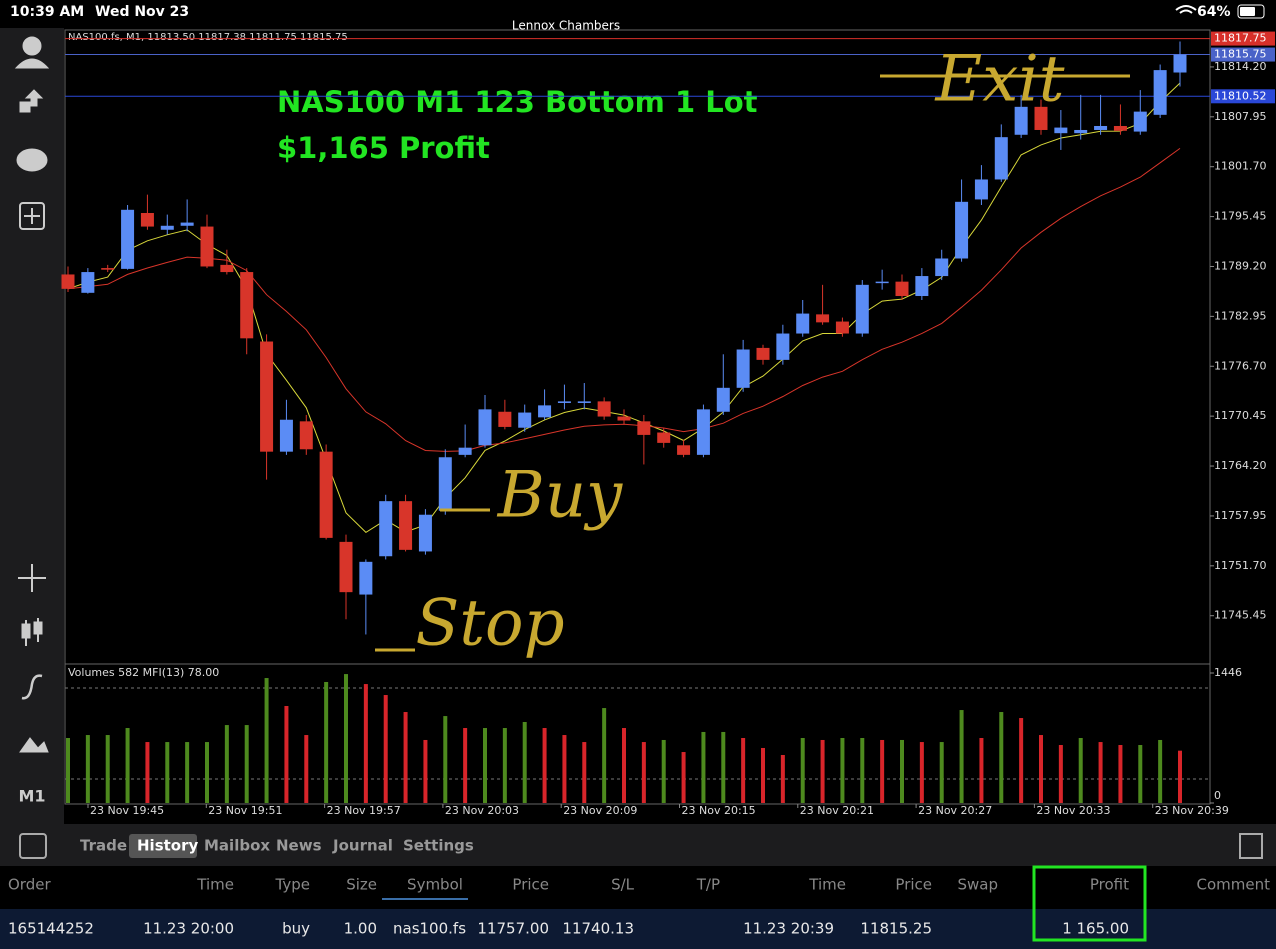 Image resolution: width=1276 pixels, height=949 pixels. What do you see at coordinates (513, 929) in the screenshot?
I see `table-cell: 11757.00` at bounding box center [513, 929].